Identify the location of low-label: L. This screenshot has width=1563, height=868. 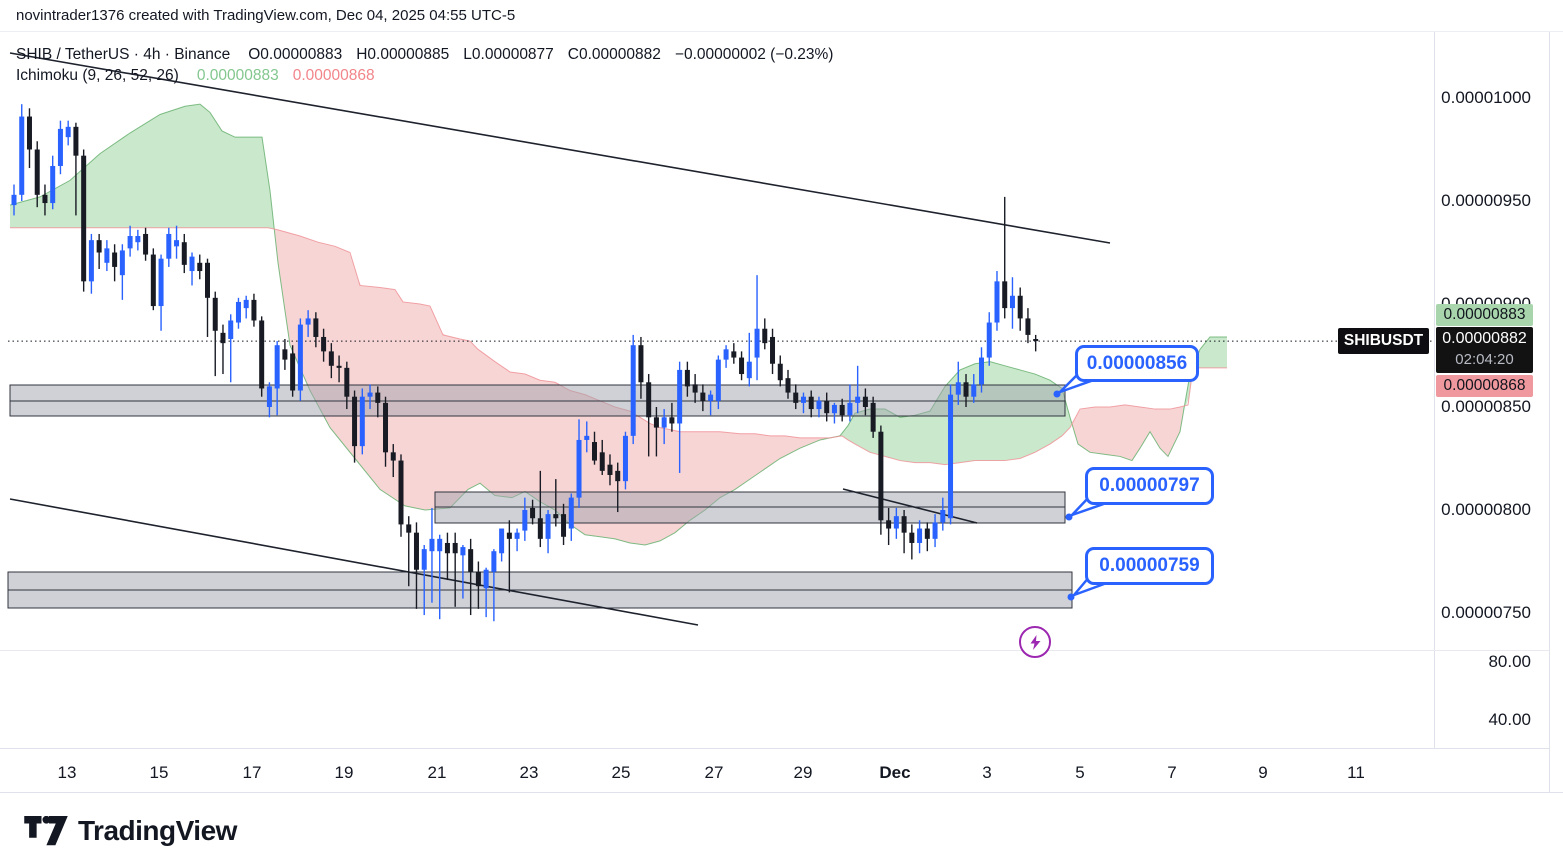
(467, 54).